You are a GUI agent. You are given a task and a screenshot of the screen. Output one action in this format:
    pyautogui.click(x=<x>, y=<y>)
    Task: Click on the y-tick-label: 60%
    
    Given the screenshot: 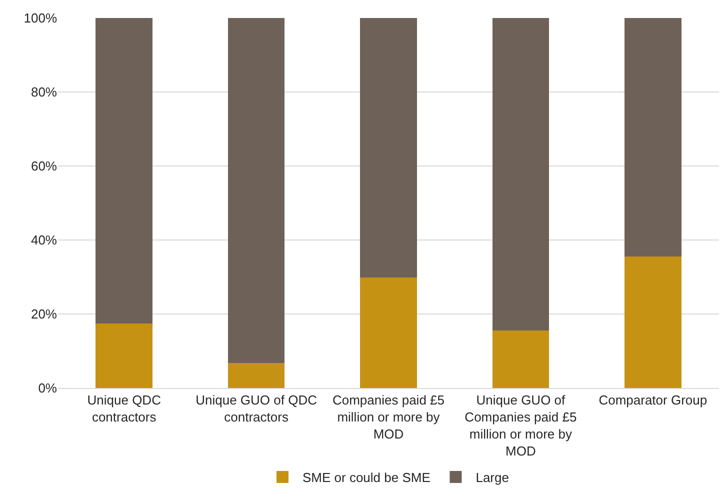 What is the action you would take?
    pyautogui.click(x=44, y=166)
    